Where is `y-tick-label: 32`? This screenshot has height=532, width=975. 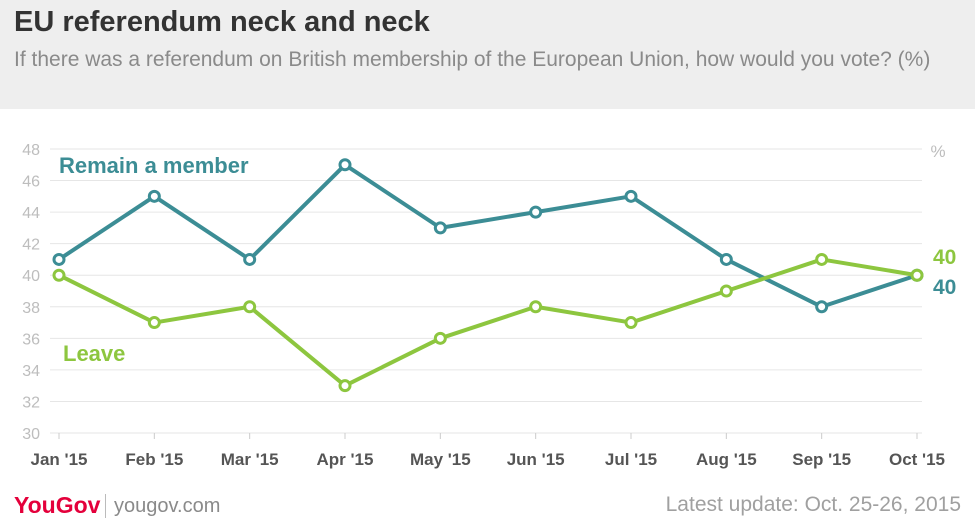
y-tick-label: 32 is located at coordinates (31, 402).